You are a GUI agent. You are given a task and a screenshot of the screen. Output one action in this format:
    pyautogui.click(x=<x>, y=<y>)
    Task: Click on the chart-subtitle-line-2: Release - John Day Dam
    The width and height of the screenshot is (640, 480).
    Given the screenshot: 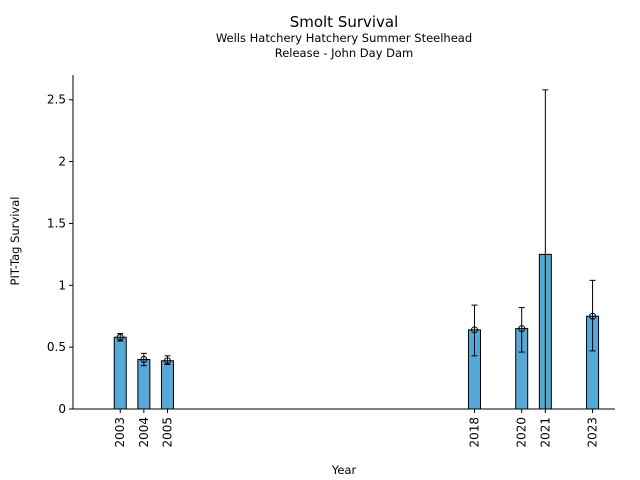 What is the action you would take?
    pyautogui.click(x=344, y=53)
    